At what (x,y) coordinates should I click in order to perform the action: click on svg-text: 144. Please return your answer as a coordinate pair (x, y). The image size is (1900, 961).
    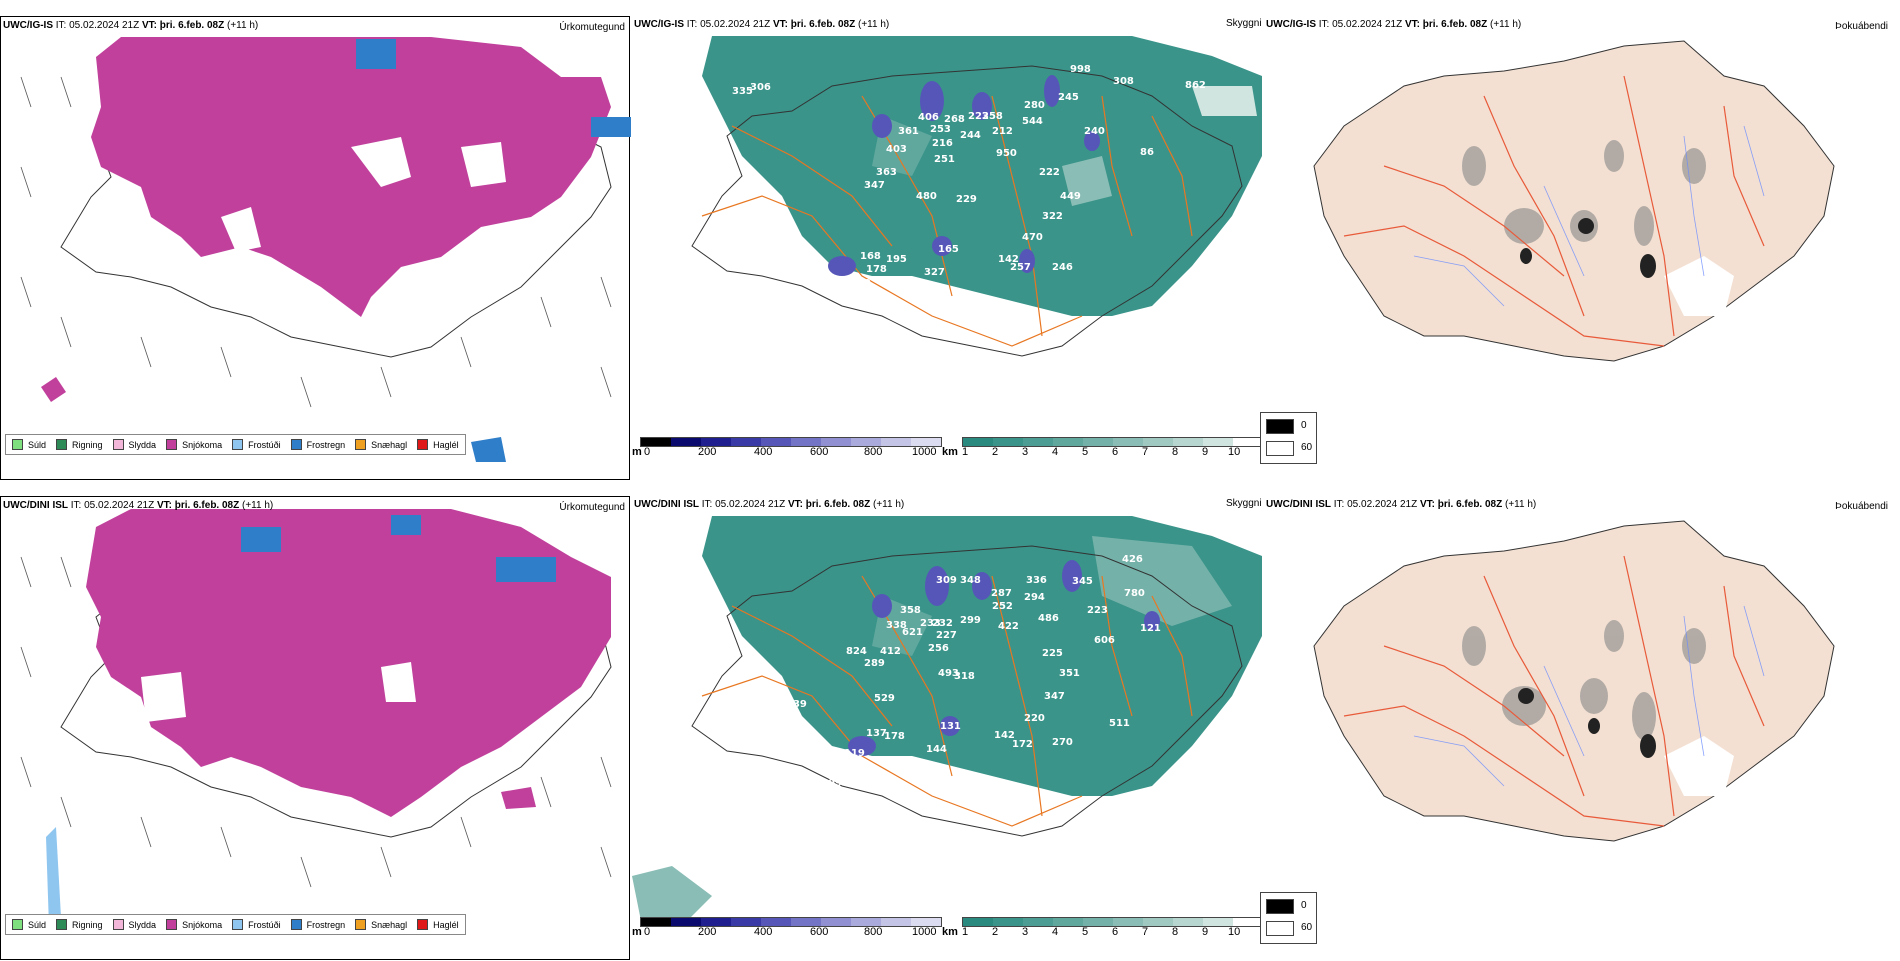
    Looking at the image, I should click on (936, 749).